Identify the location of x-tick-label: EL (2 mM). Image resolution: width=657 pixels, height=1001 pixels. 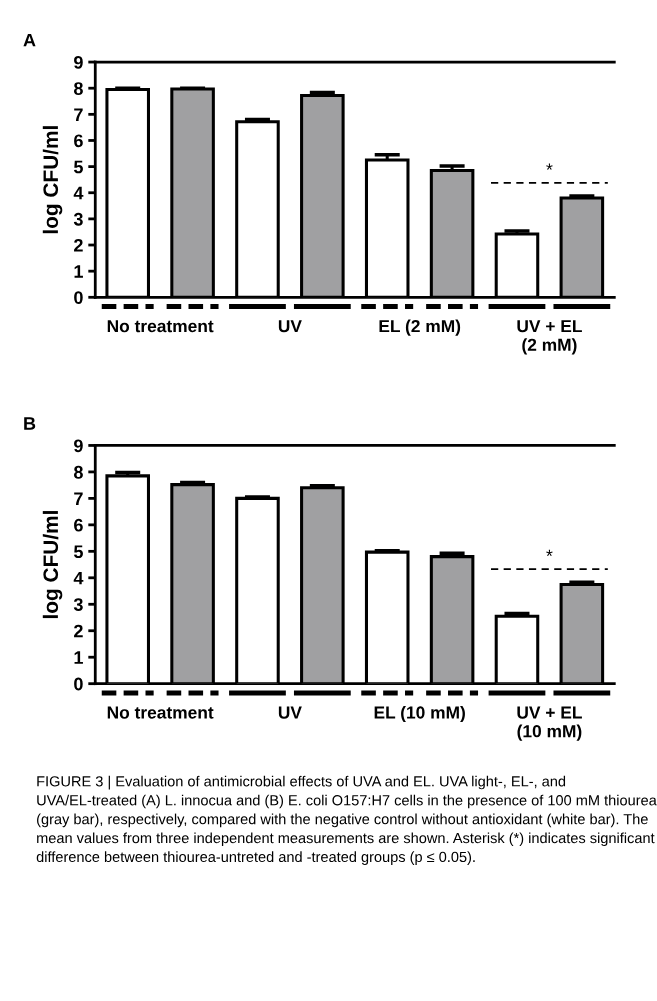
(420, 327).